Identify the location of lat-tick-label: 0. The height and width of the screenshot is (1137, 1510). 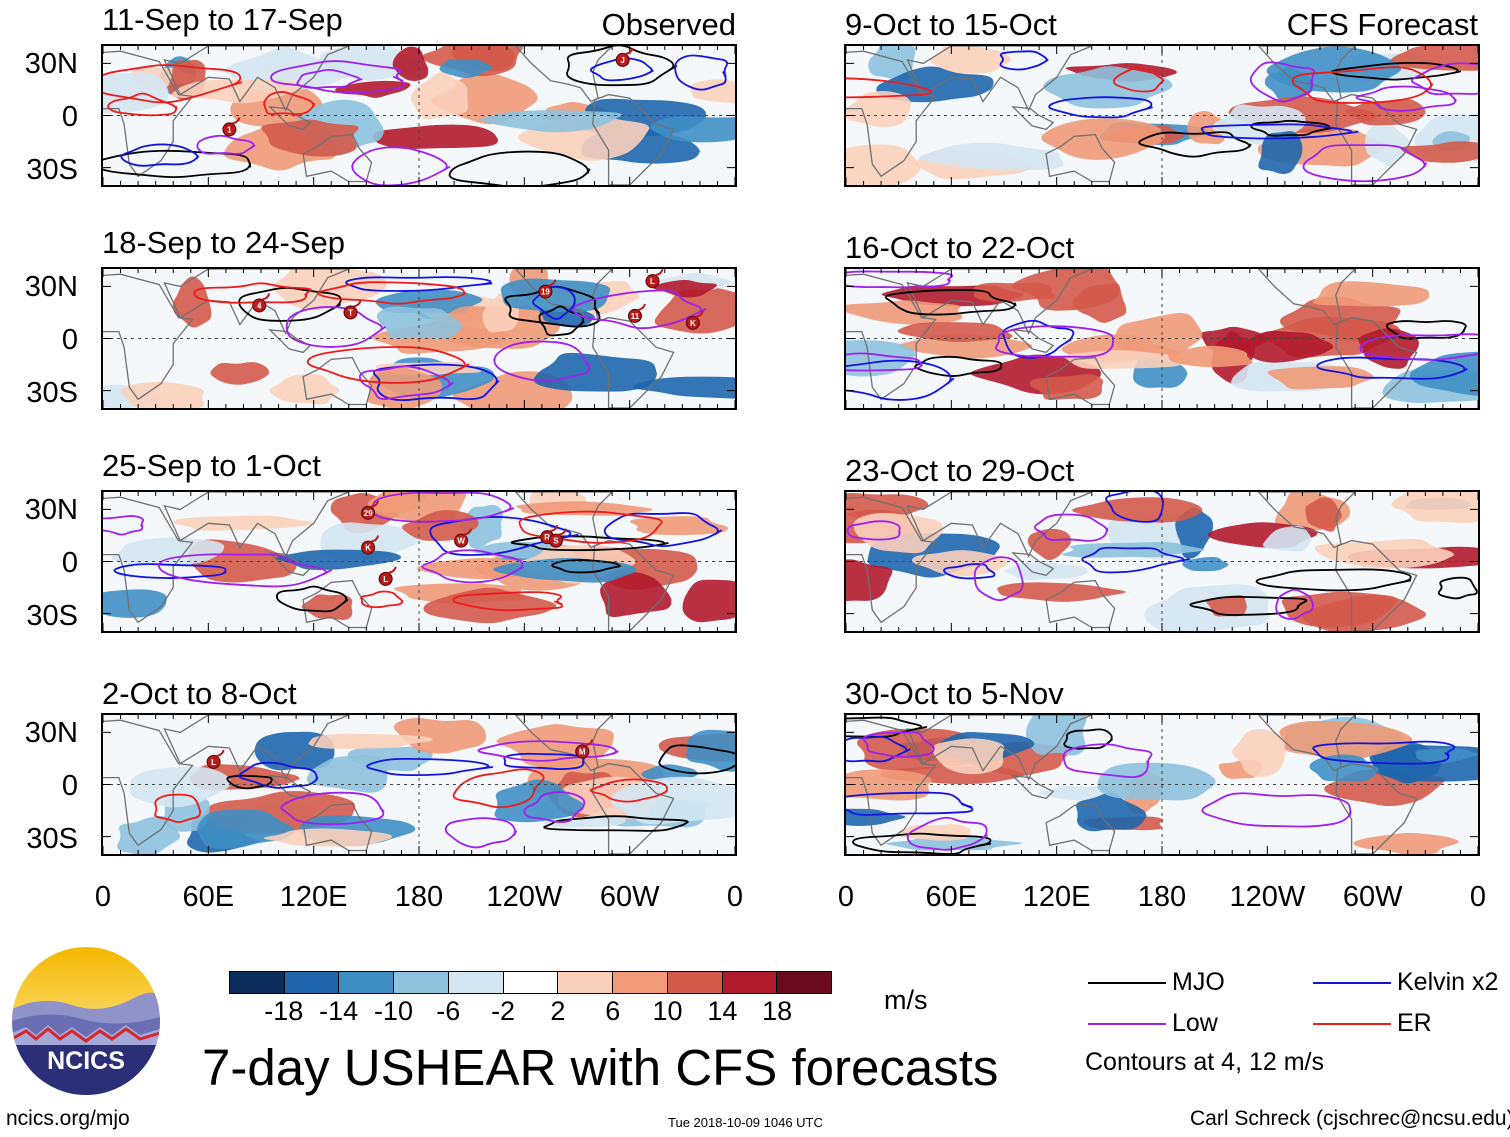
(69, 117).